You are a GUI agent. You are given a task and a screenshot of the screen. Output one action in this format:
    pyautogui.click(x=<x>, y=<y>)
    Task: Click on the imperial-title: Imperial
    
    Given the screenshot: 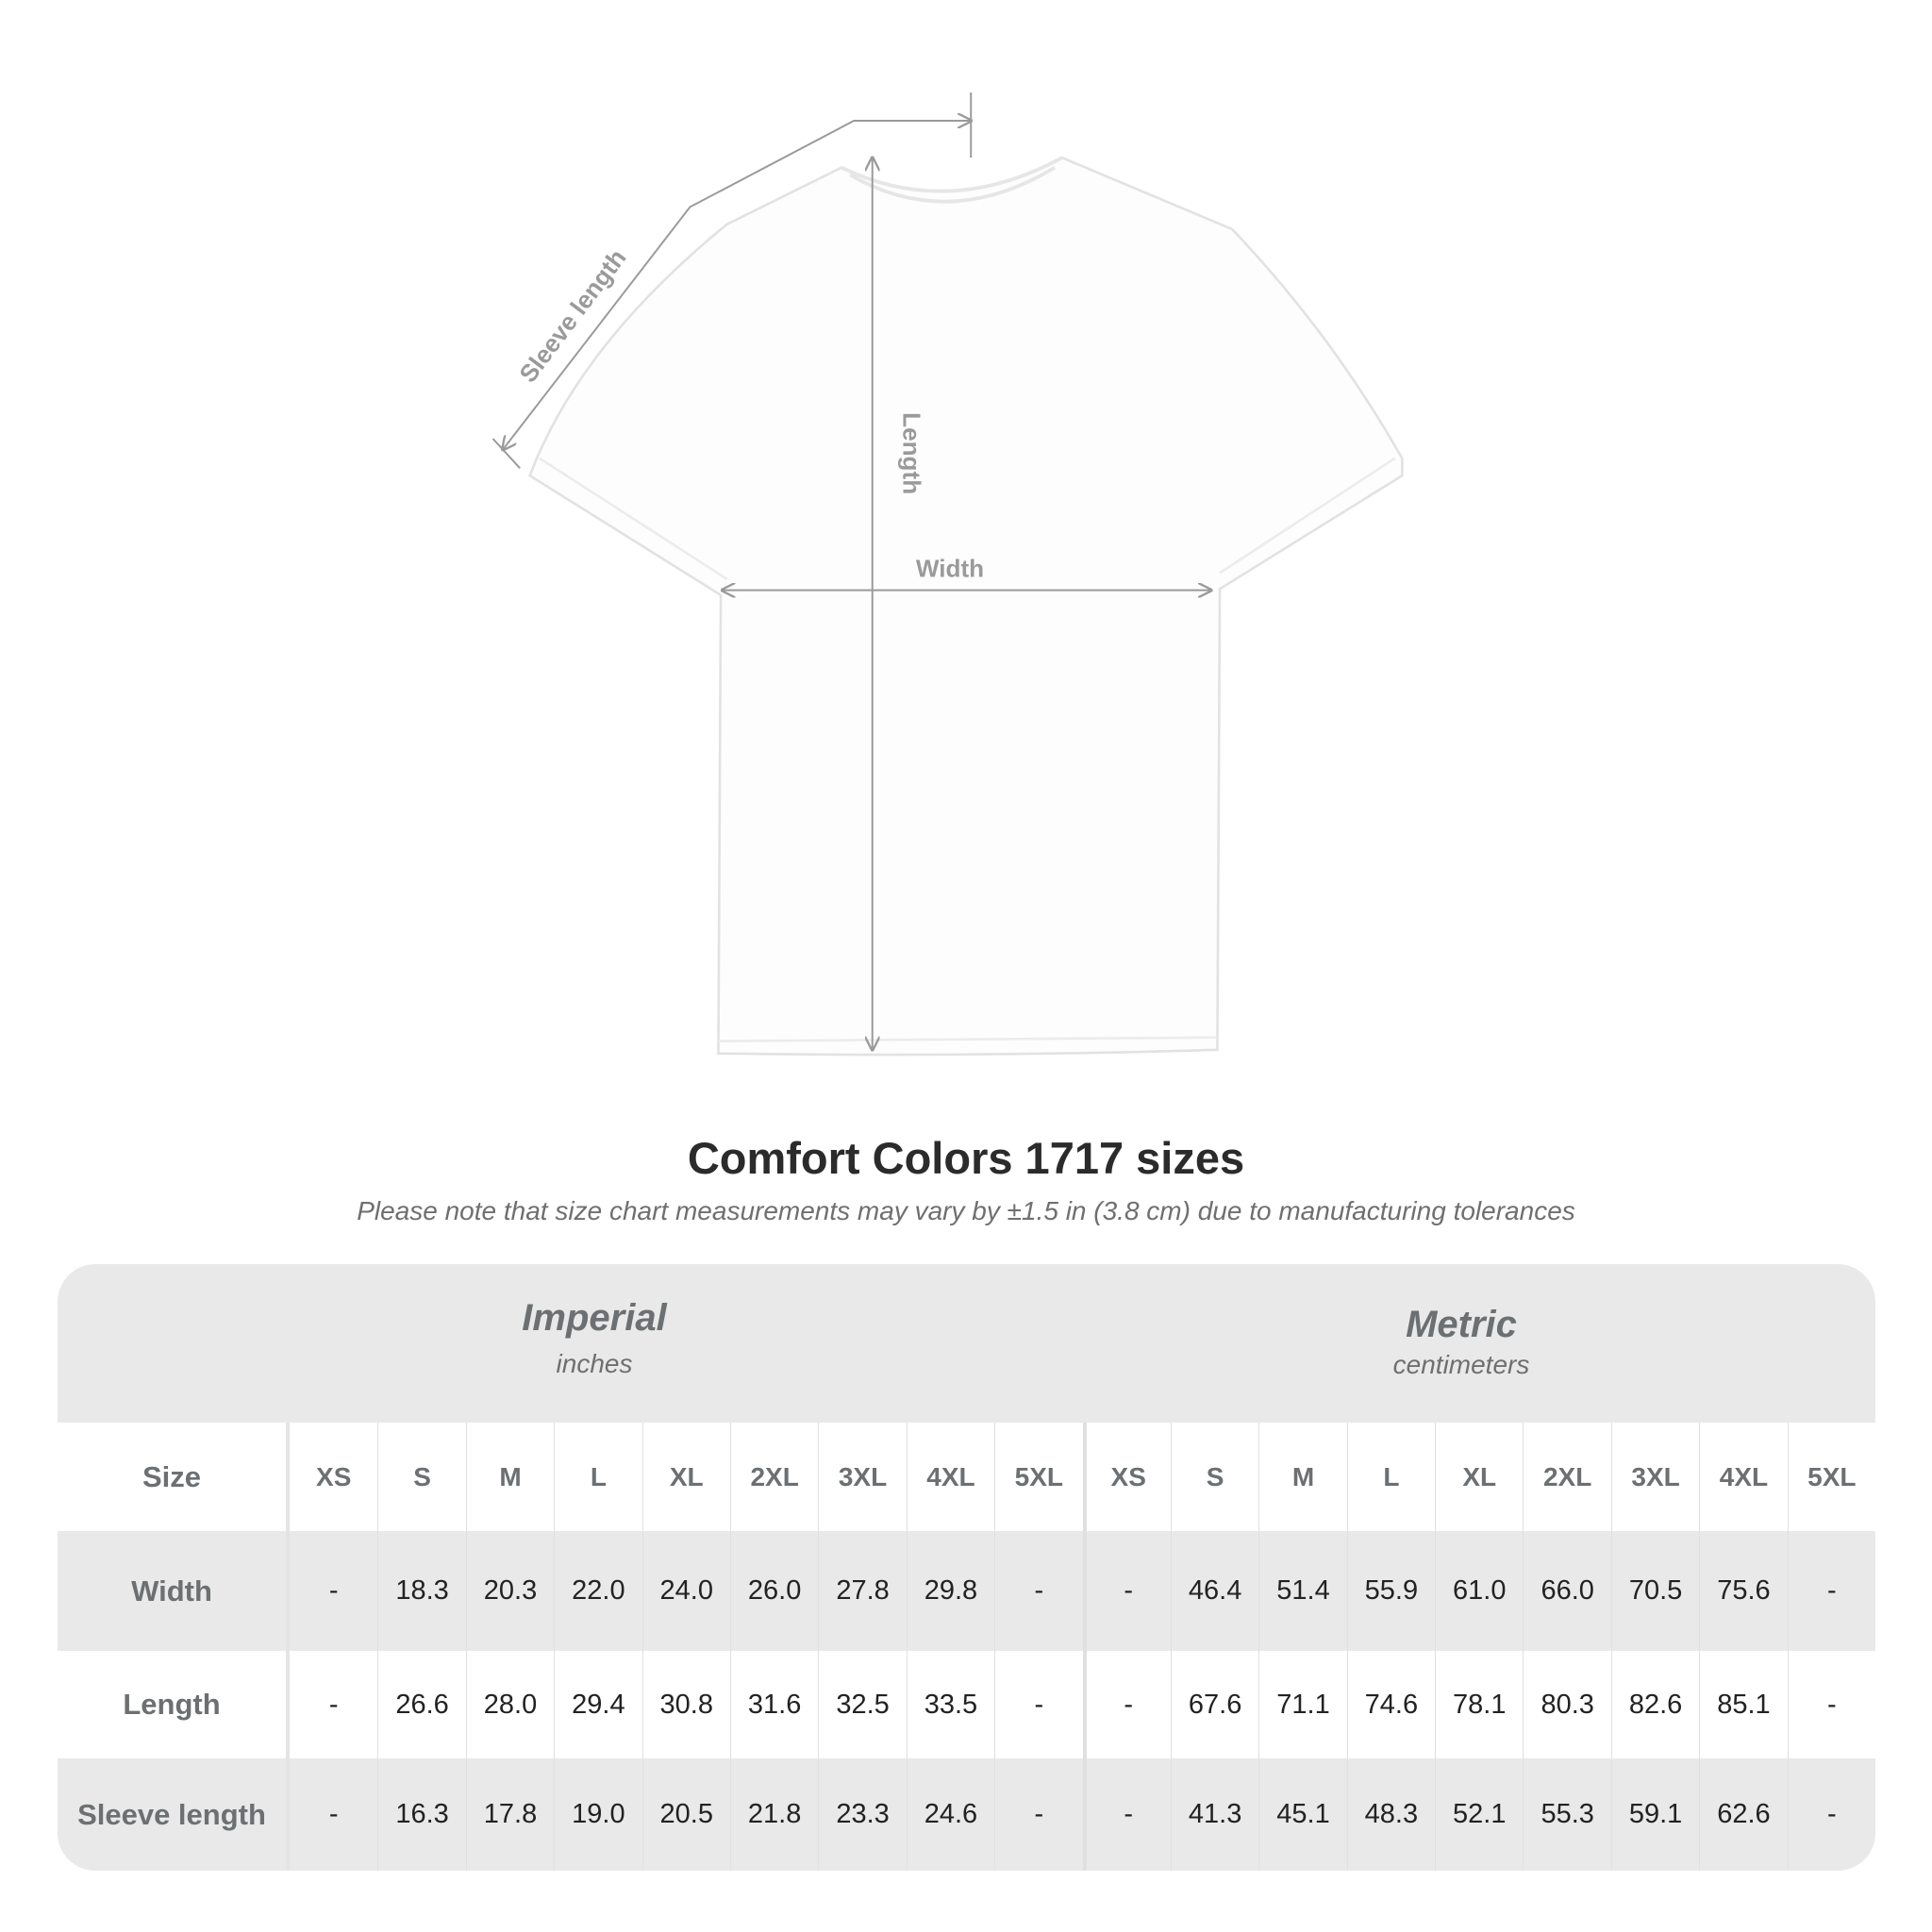 What is the action you would take?
    pyautogui.click(x=594, y=1318)
    